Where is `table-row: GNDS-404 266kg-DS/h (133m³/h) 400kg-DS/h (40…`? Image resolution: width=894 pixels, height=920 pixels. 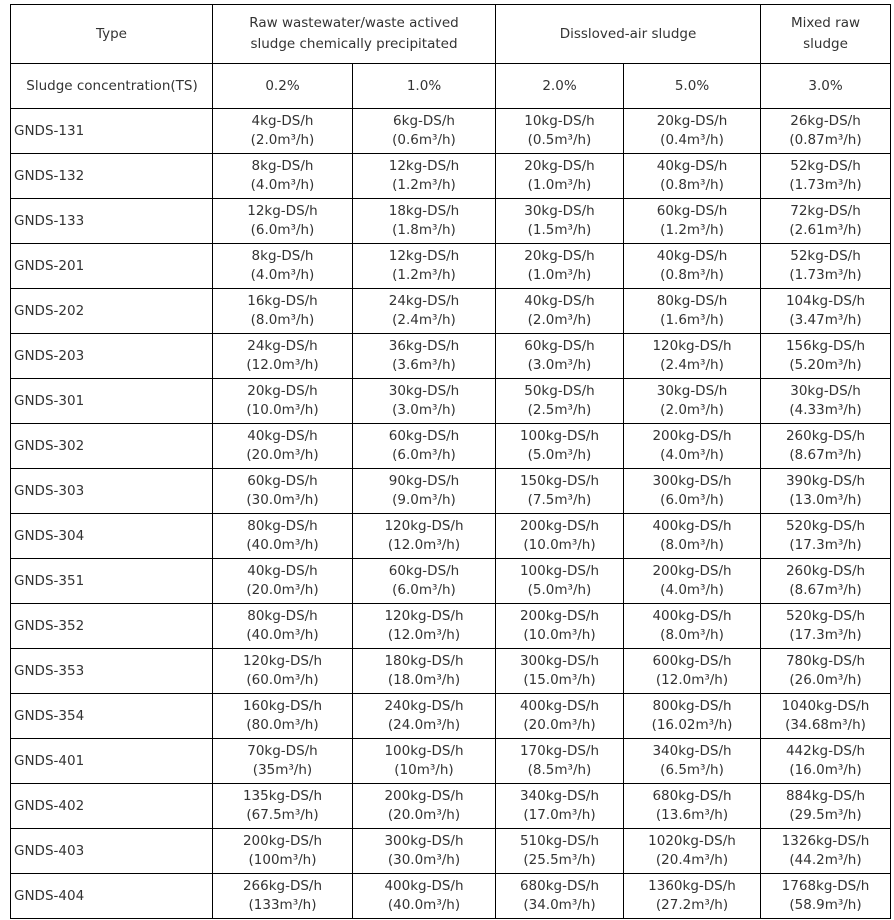
table-row: GNDS-404 266kg-DS/h (133m³/h) 400kg-DS/h (40… is located at coordinates (451, 896).